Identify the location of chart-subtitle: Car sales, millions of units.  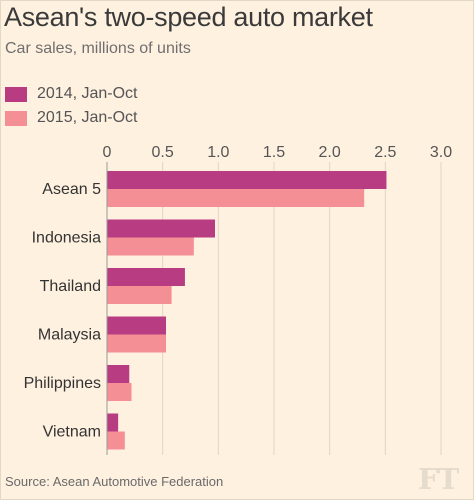
(98, 48).